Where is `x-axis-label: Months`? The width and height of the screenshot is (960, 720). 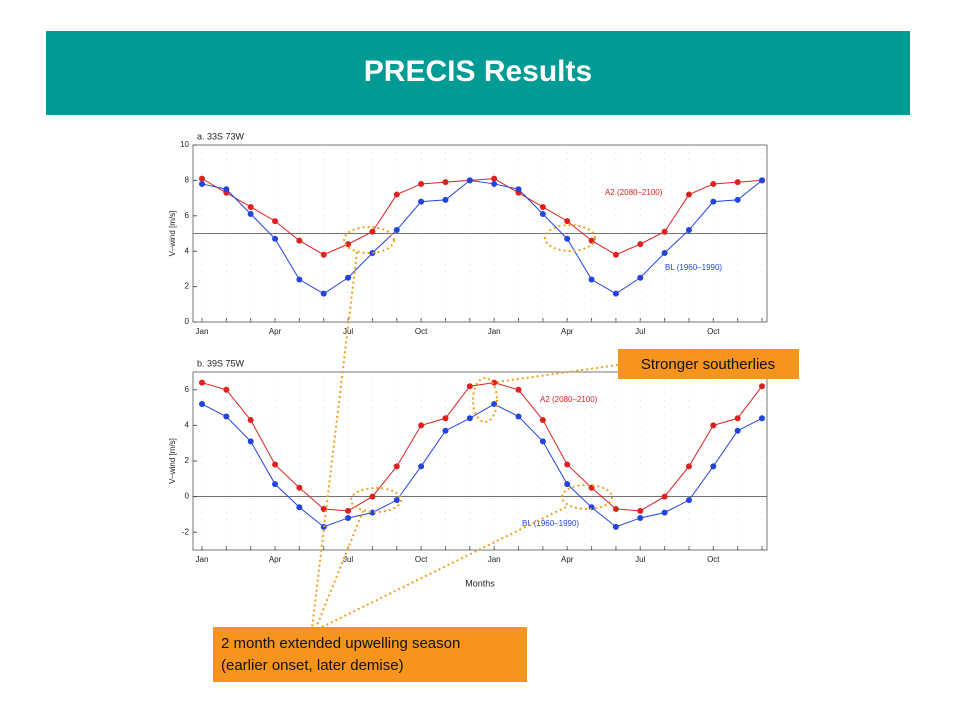
x-axis-label: Months is located at coordinates (480, 583).